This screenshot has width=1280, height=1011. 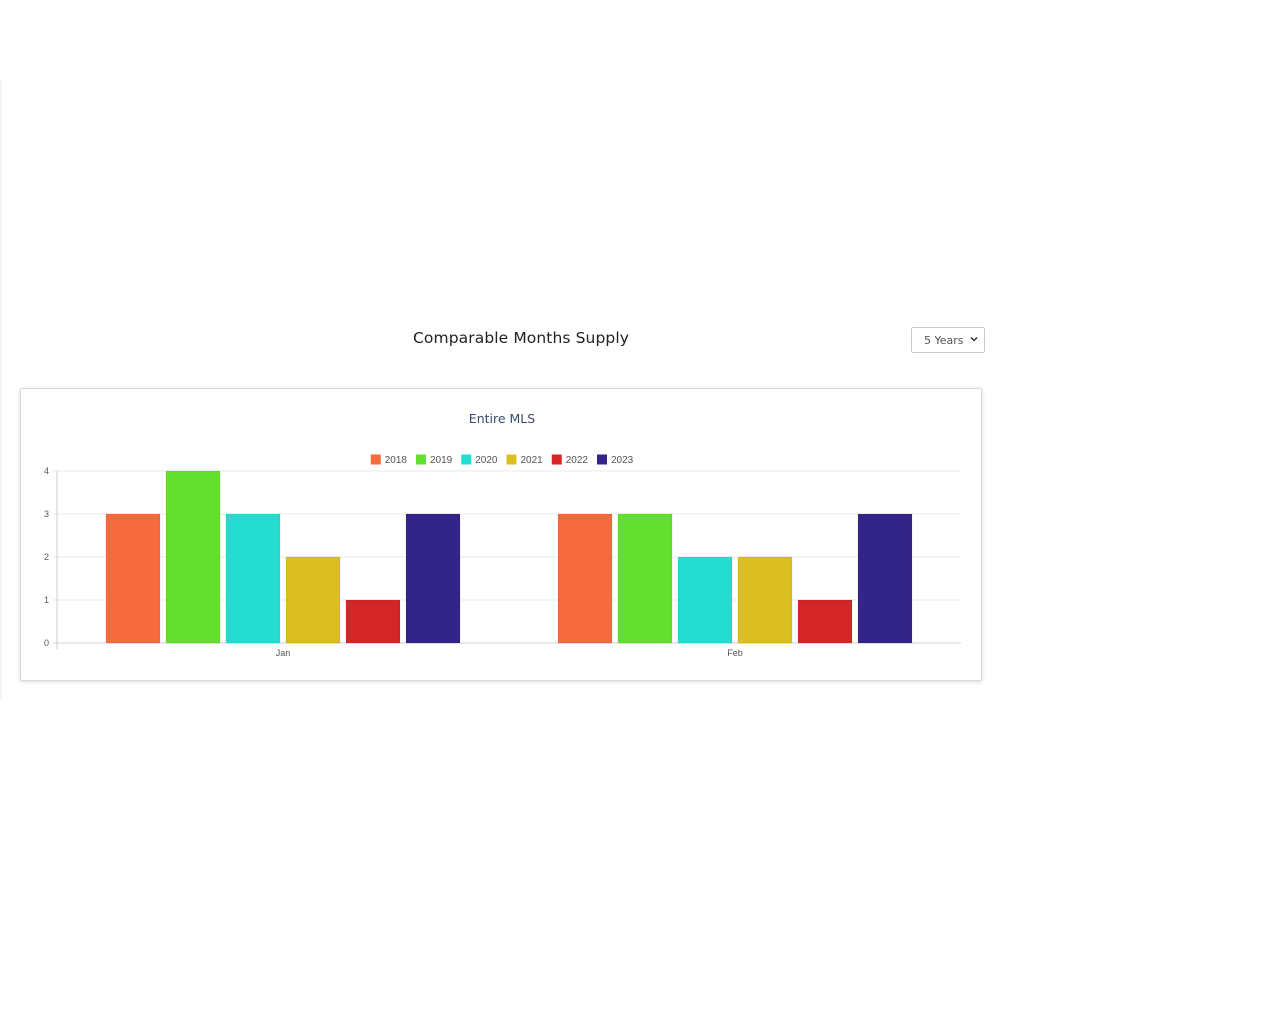 What do you see at coordinates (193, 557) in the screenshot?
I see `bar-jan-2019` at bounding box center [193, 557].